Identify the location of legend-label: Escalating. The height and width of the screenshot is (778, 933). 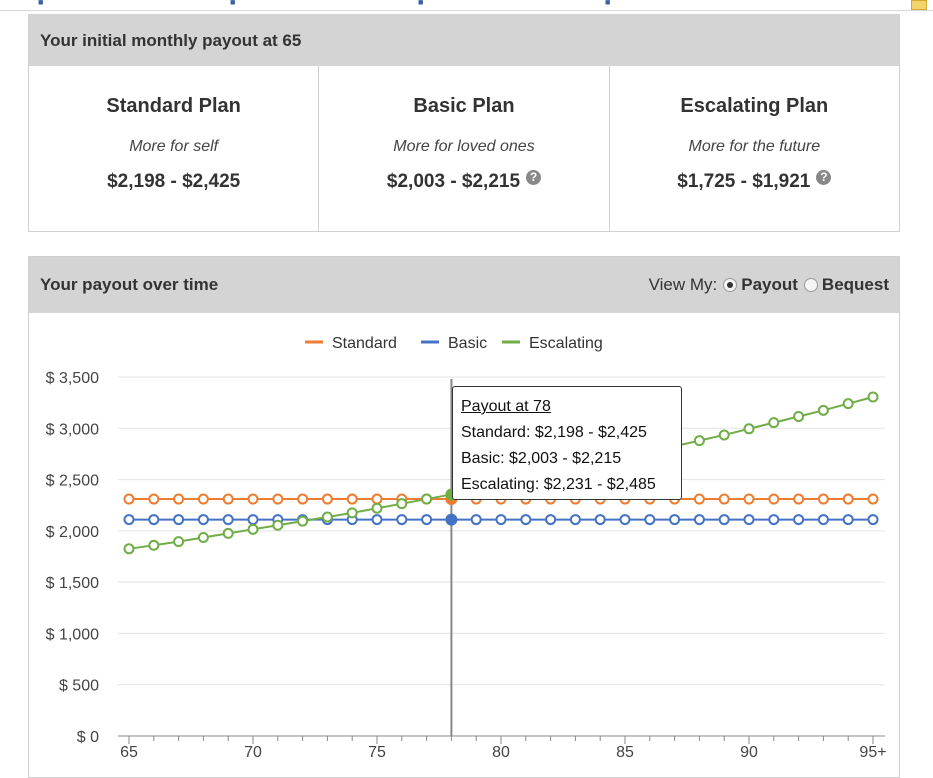
(566, 343).